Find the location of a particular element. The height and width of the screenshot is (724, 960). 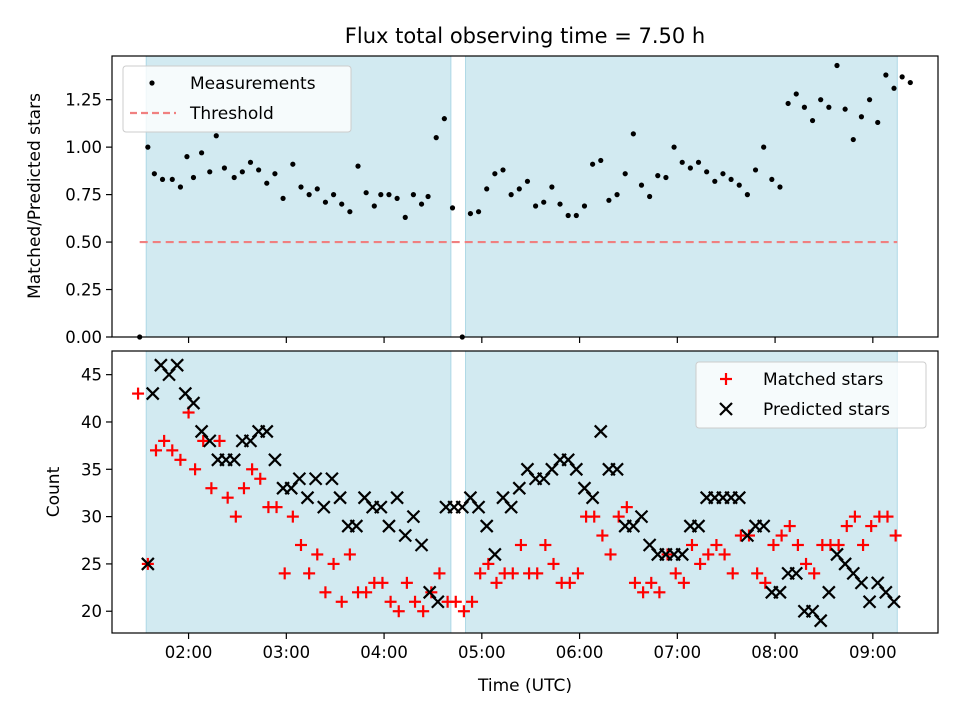

chart-title: Flux total observing time = 7.50 h is located at coordinates (525, 36).